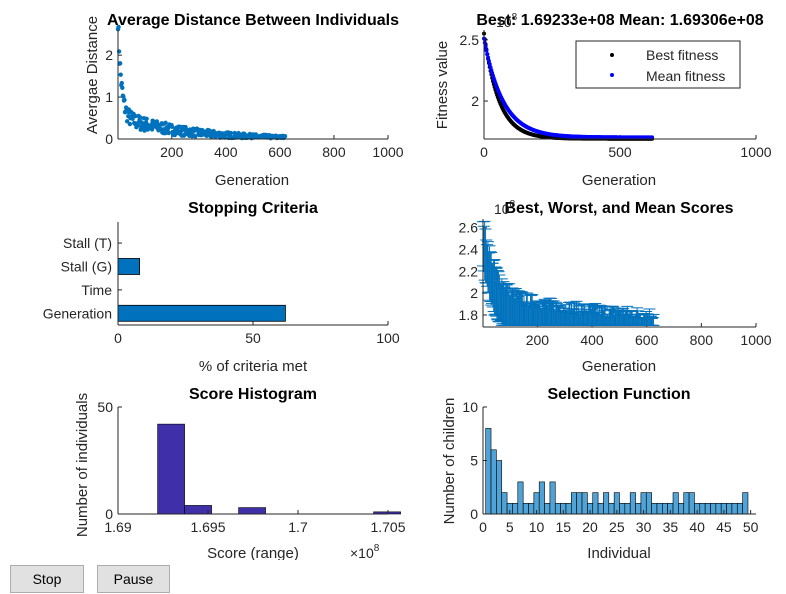 Image resolution: width=786 pixels, height=594 pixels. I want to click on legend-mean-label: Mean fitness, so click(685, 76).